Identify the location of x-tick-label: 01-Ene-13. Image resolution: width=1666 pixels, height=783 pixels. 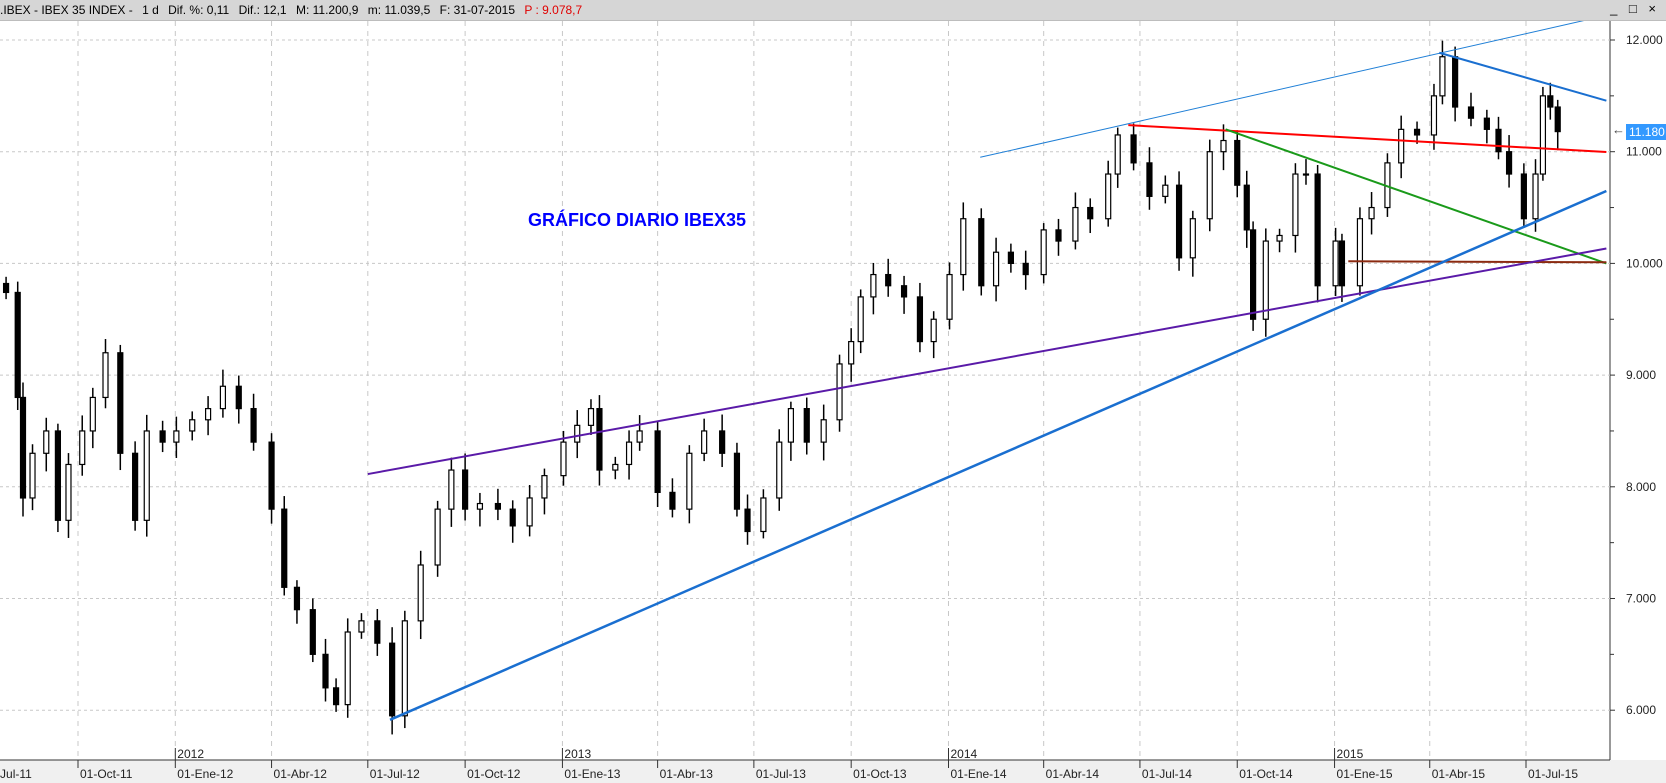
(592, 774).